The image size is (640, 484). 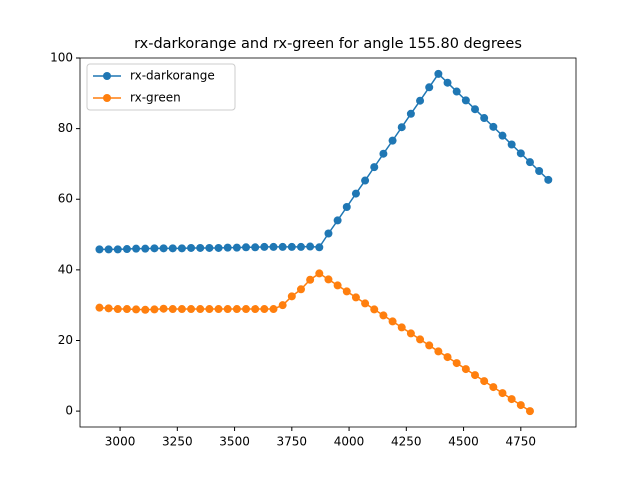 What do you see at coordinates (61, 58) in the screenshot?
I see `y-tick-label: 100` at bounding box center [61, 58].